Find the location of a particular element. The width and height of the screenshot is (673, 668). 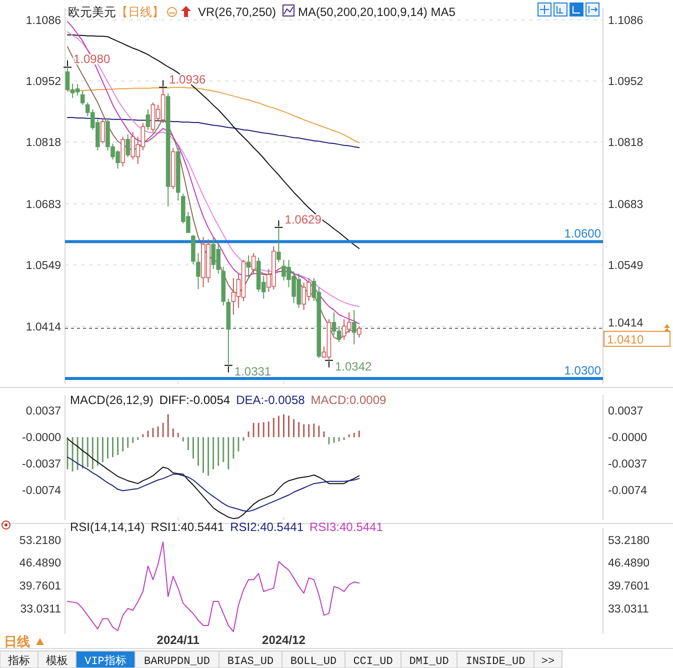

y2-tick-label: 1.0818 is located at coordinates (626, 143).